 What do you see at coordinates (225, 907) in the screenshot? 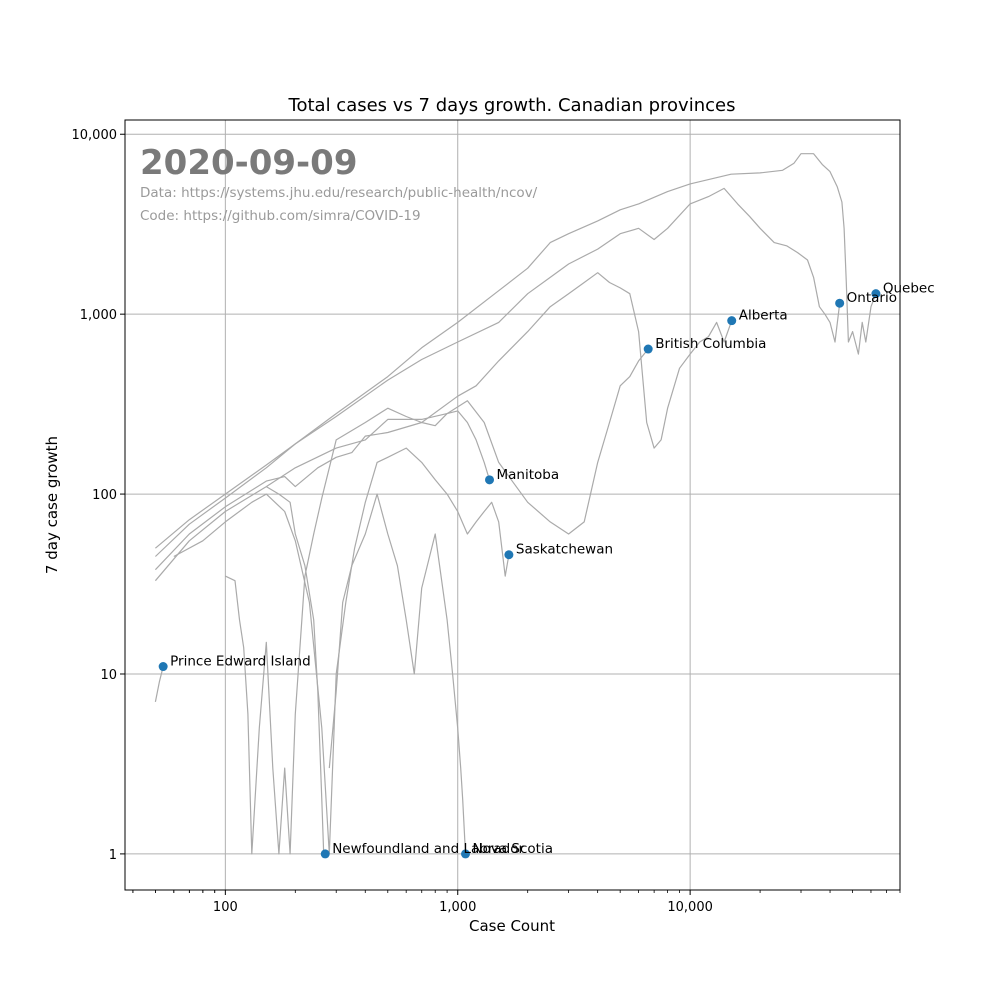
I see `x-tick-label: 100` at bounding box center [225, 907].